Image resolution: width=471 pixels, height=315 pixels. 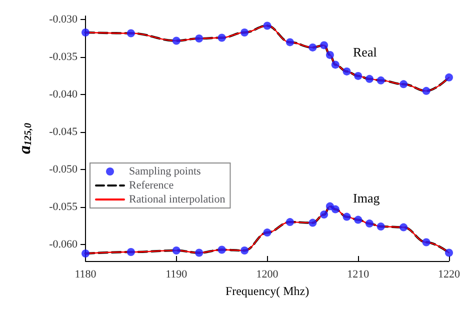 I want to click on annotation: Imag, so click(x=366, y=198).